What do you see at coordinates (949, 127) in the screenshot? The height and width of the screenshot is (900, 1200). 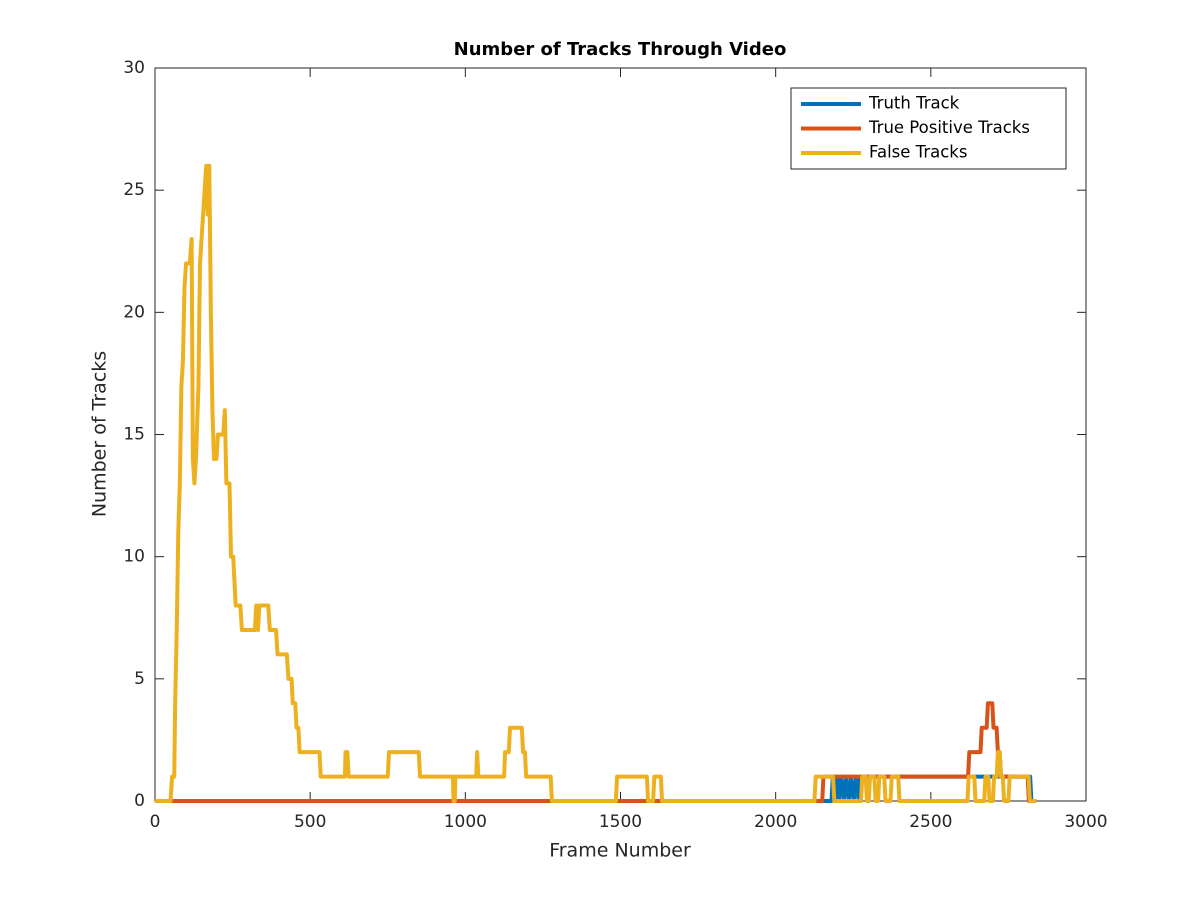 I see `legend-label: True Positive Tracks` at bounding box center [949, 127].